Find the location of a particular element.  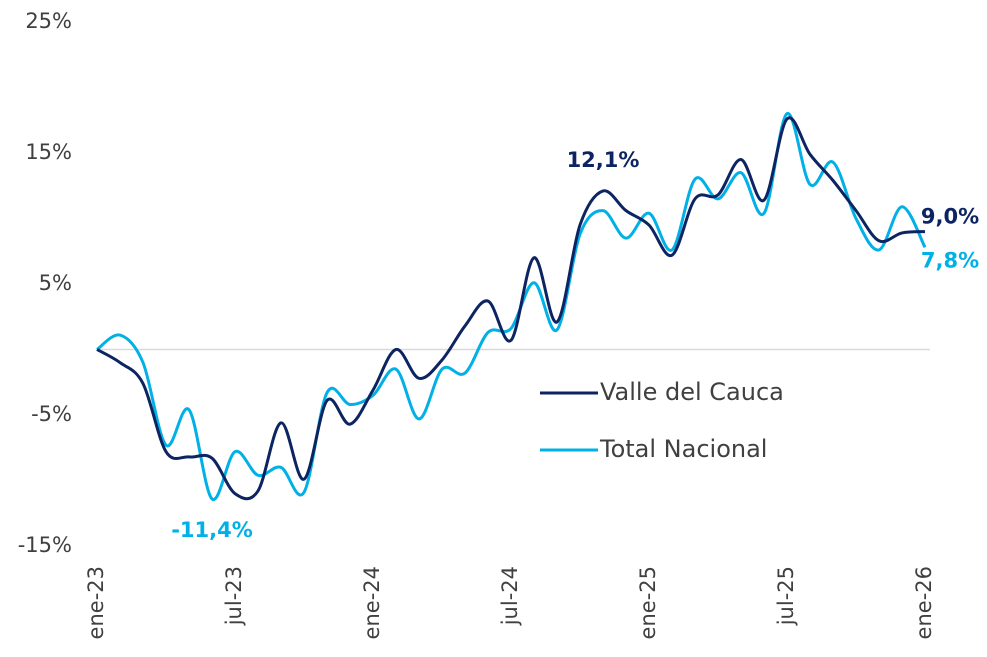

data-label: 12,1% is located at coordinates (603, 160).